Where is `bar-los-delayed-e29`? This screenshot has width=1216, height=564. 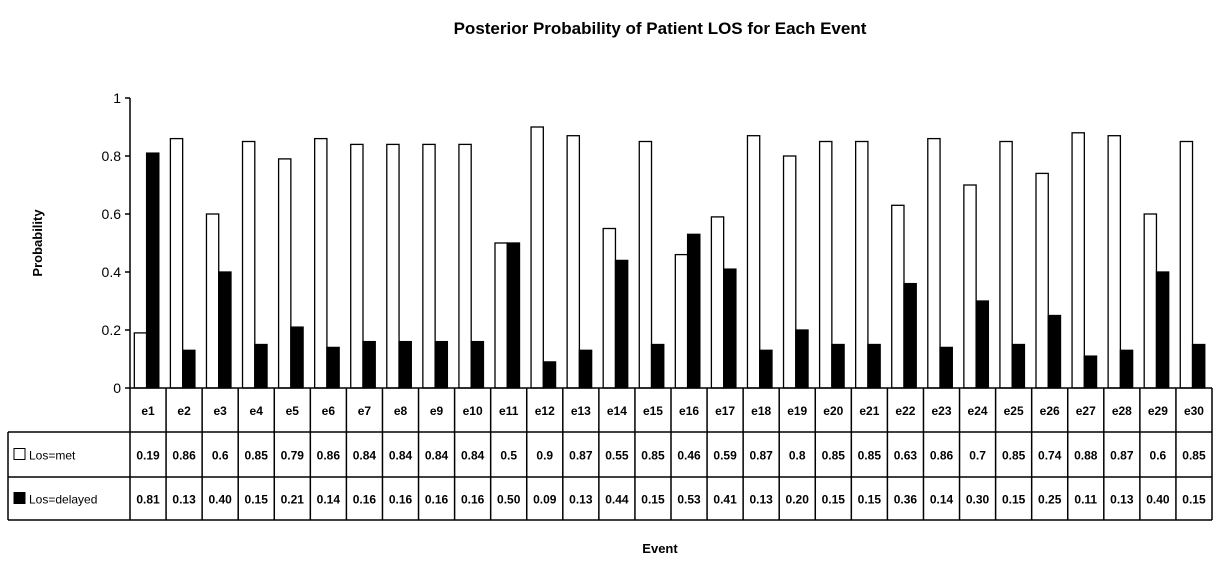
bar-los-delayed-e29 is located at coordinates (1162, 330).